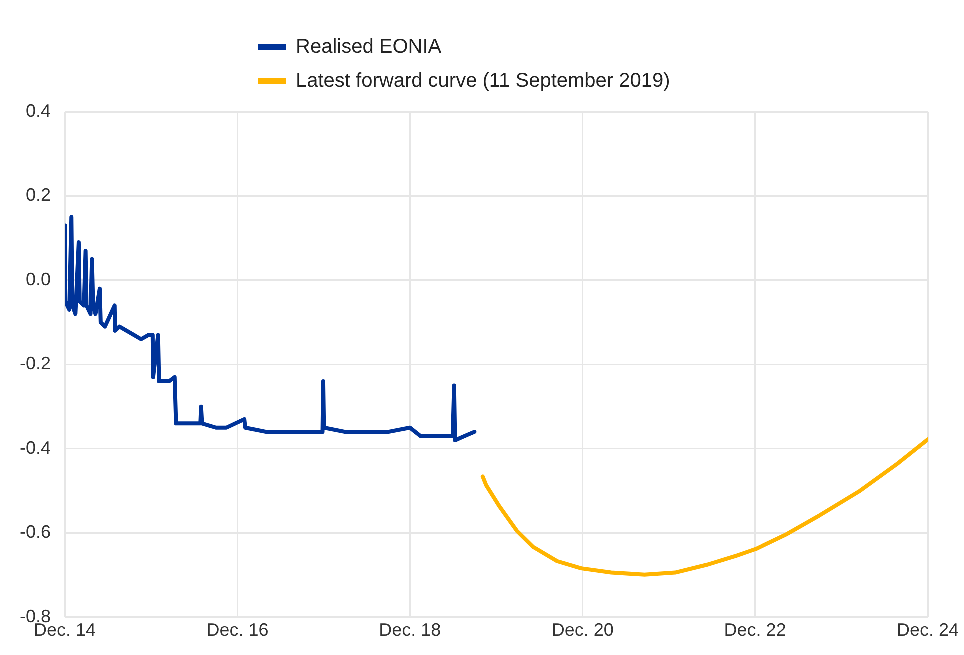 This screenshot has height=655, width=964. What do you see at coordinates (583, 630) in the screenshot?
I see `x-tick-label: Dec. 20` at bounding box center [583, 630].